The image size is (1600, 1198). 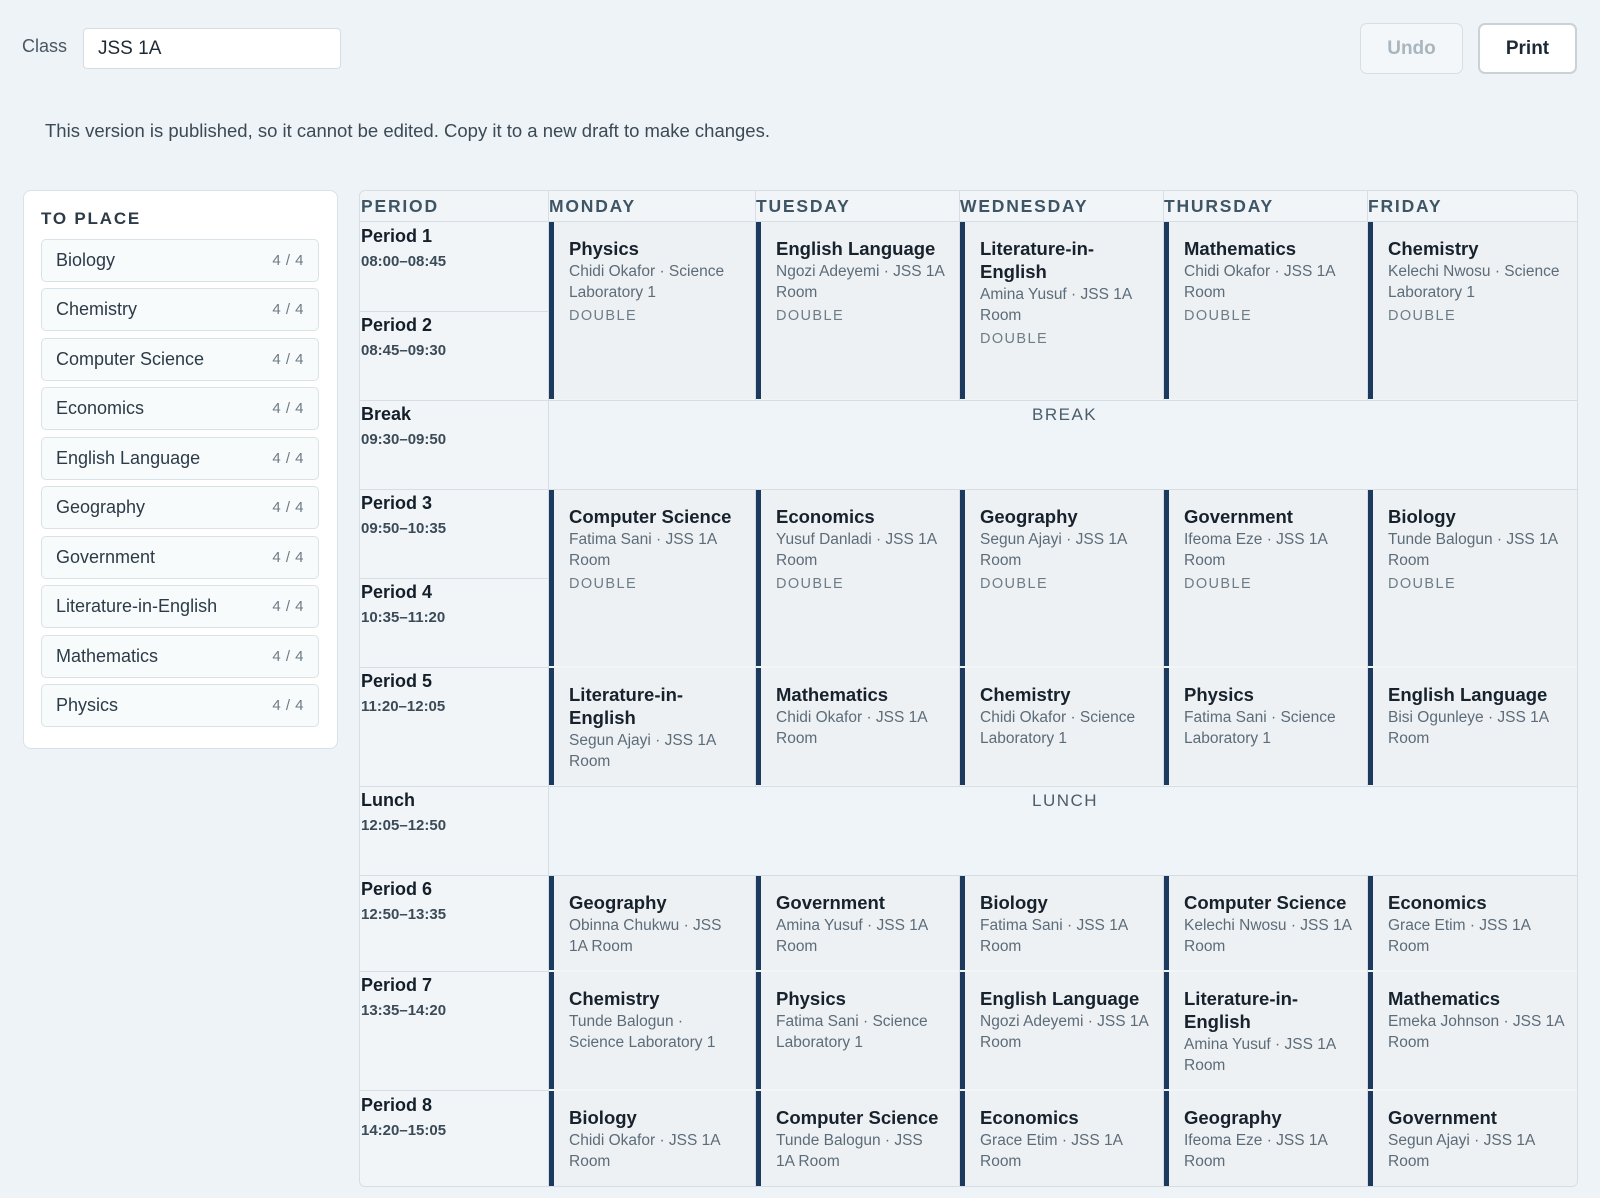 What do you see at coordinates (180, 260) in the screenshot?
I see `to-place-item: Biology 4 / 4` at bounding box center [180, 260].